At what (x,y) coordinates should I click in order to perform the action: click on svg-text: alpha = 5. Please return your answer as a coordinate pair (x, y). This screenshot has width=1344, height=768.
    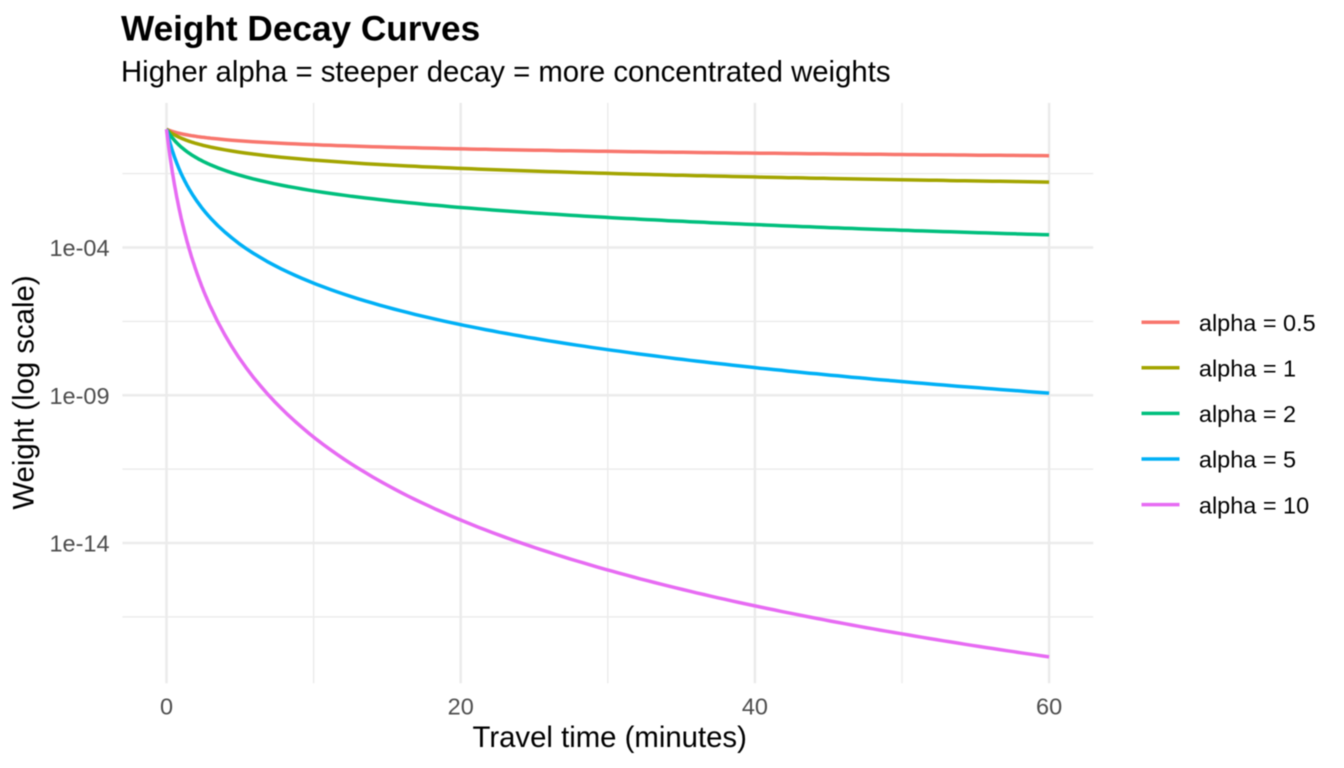
    Looking at the image, I should click on (1247, 460).